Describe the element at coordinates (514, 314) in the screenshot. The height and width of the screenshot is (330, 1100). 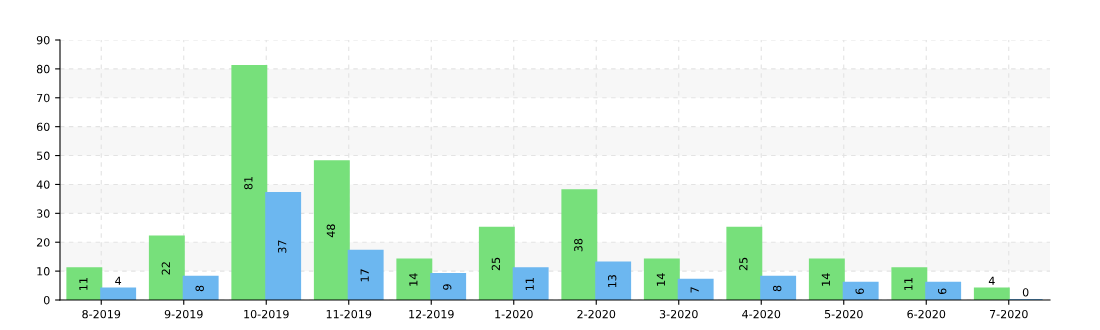
I see `x-tick-label: 1-2020` at that location.